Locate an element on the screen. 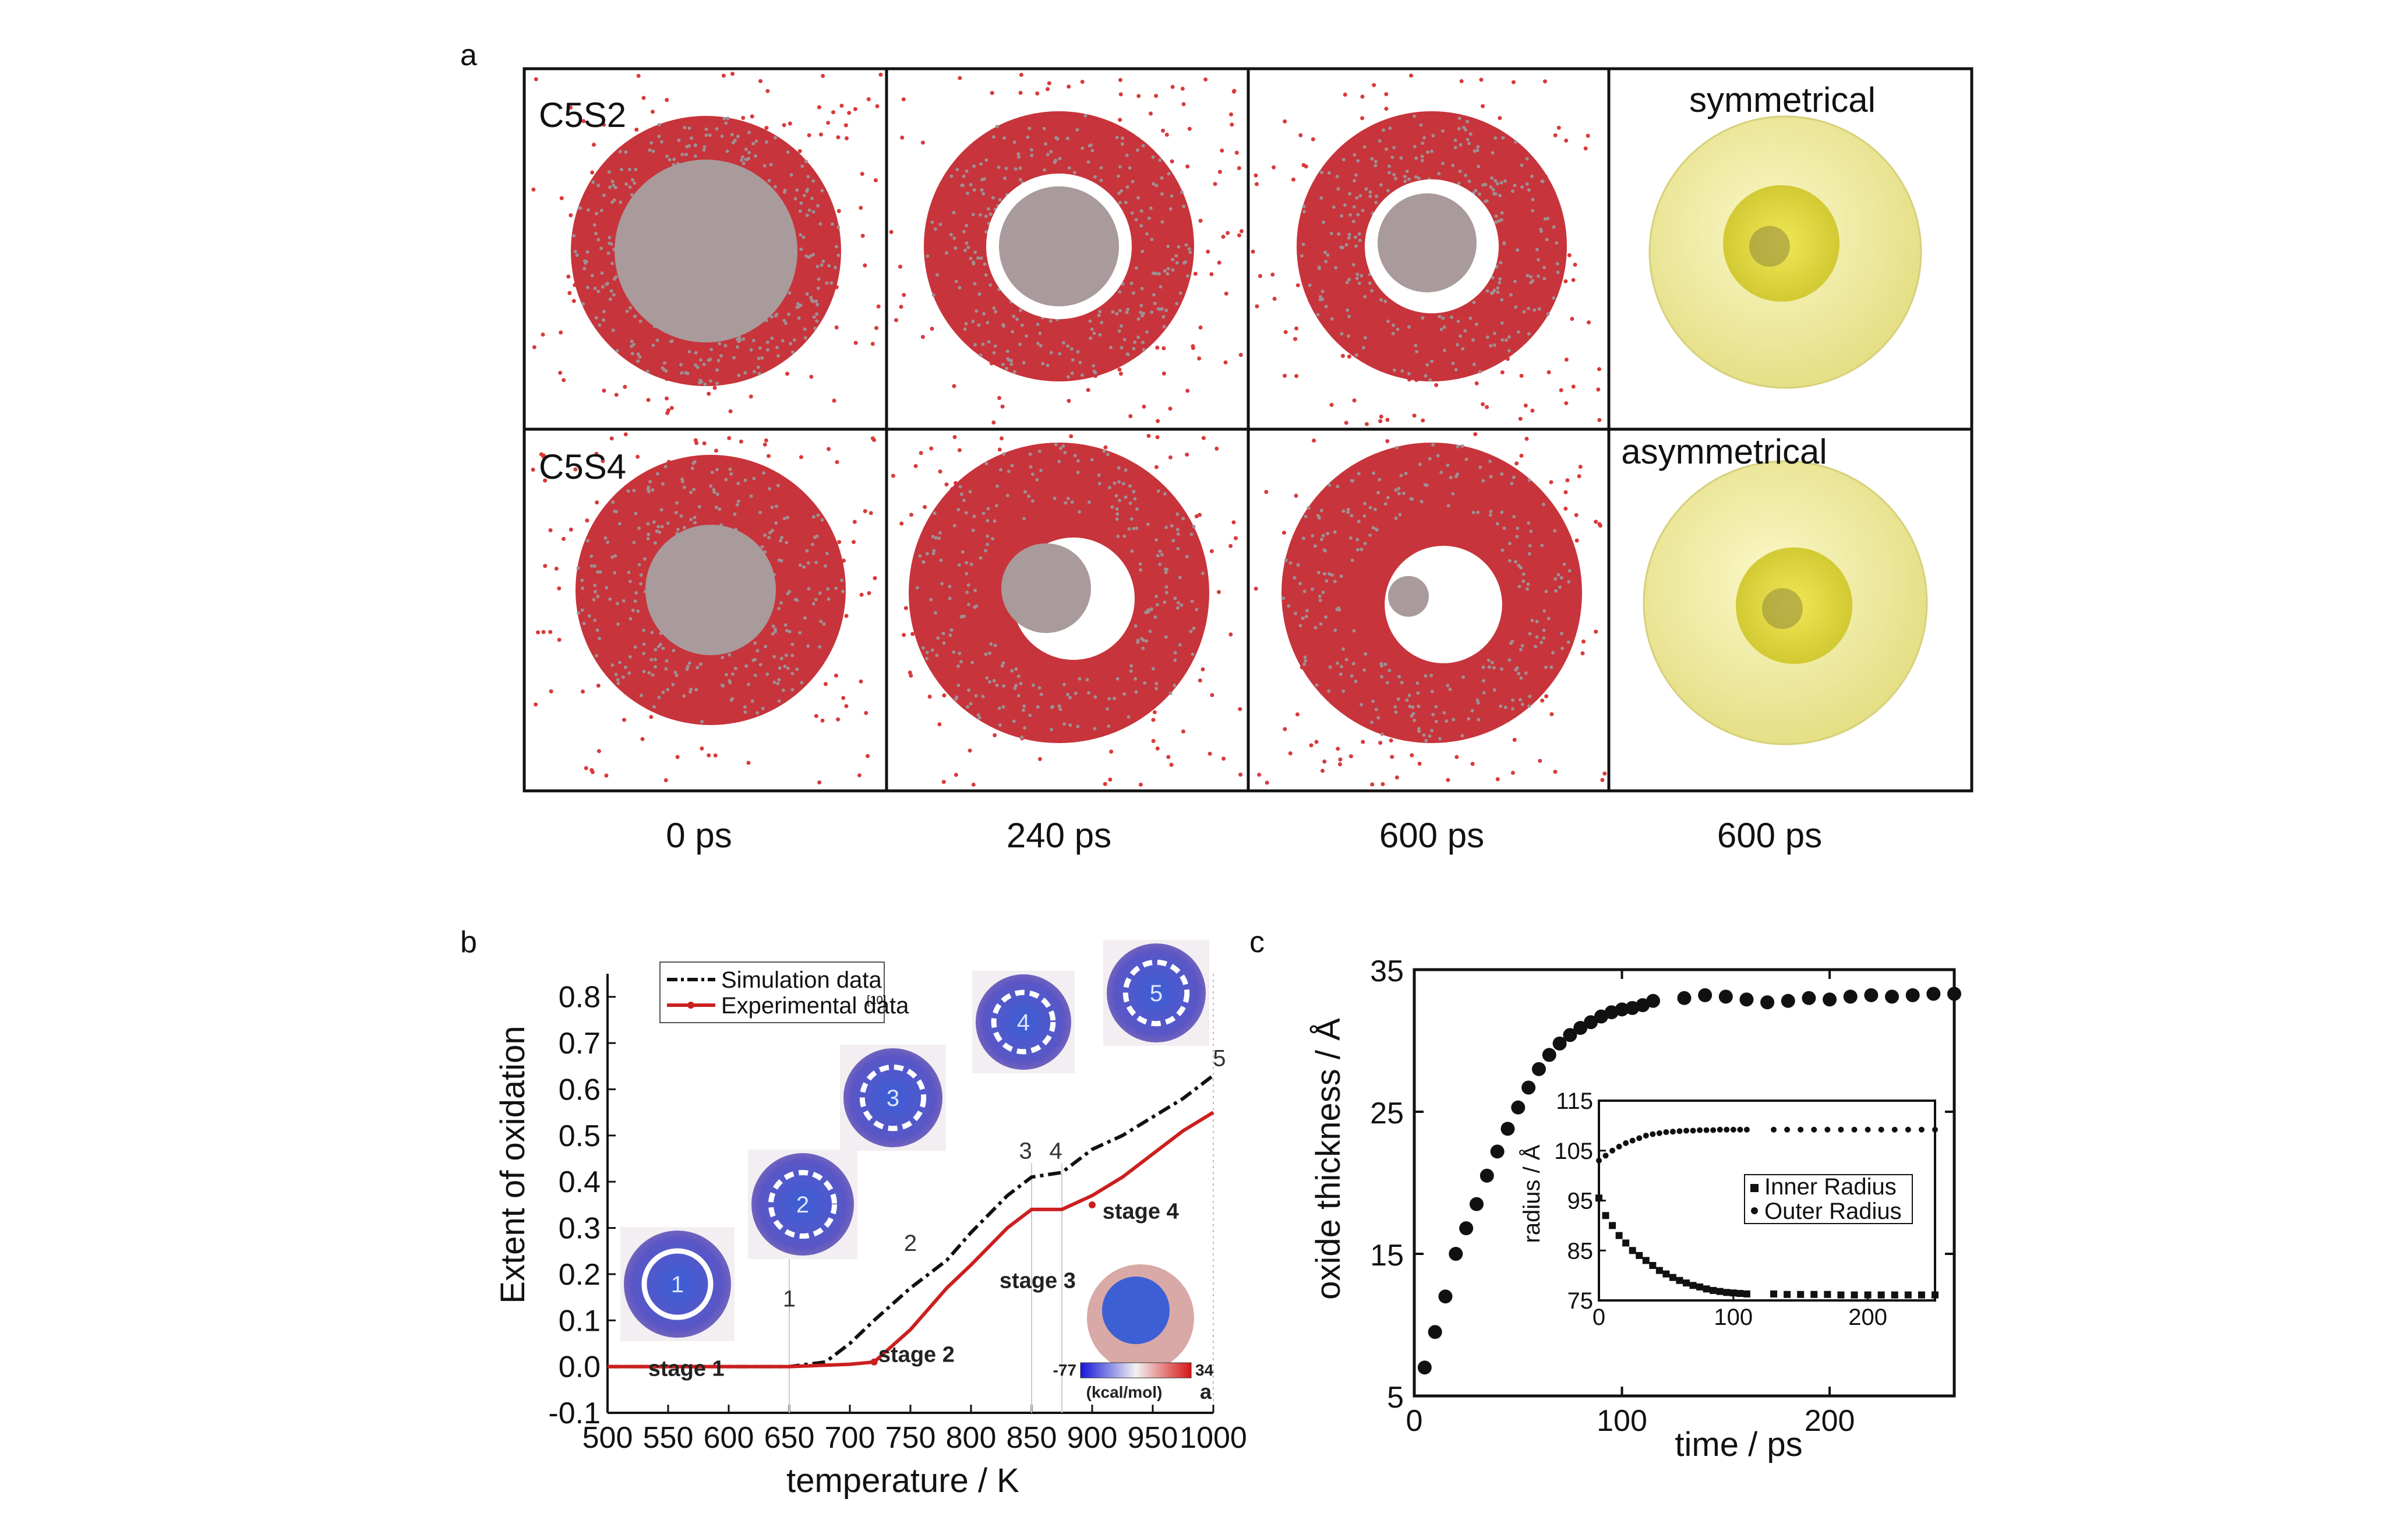 The image size is (2408, 1513). outer-radius-point is located at coordinates (1740, 1129).